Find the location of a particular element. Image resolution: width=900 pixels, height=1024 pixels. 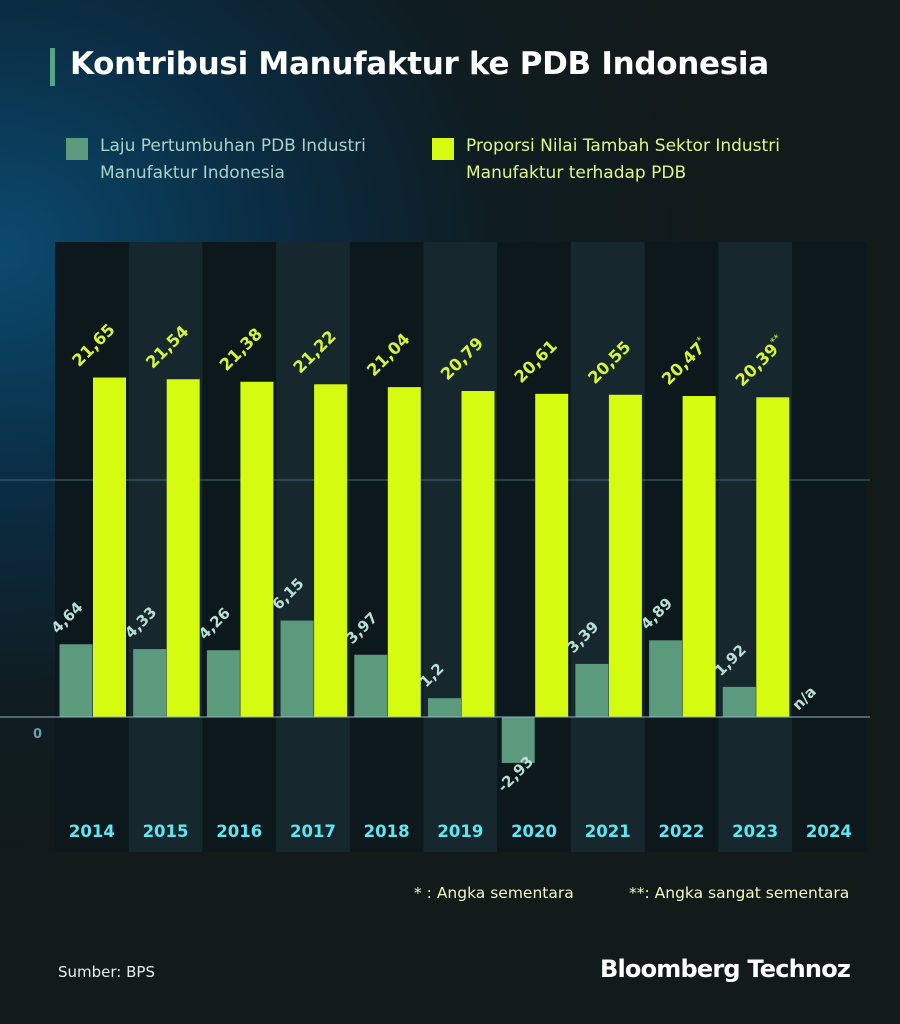

year-tick-label: 2018 is located at coordinates (387, 831).